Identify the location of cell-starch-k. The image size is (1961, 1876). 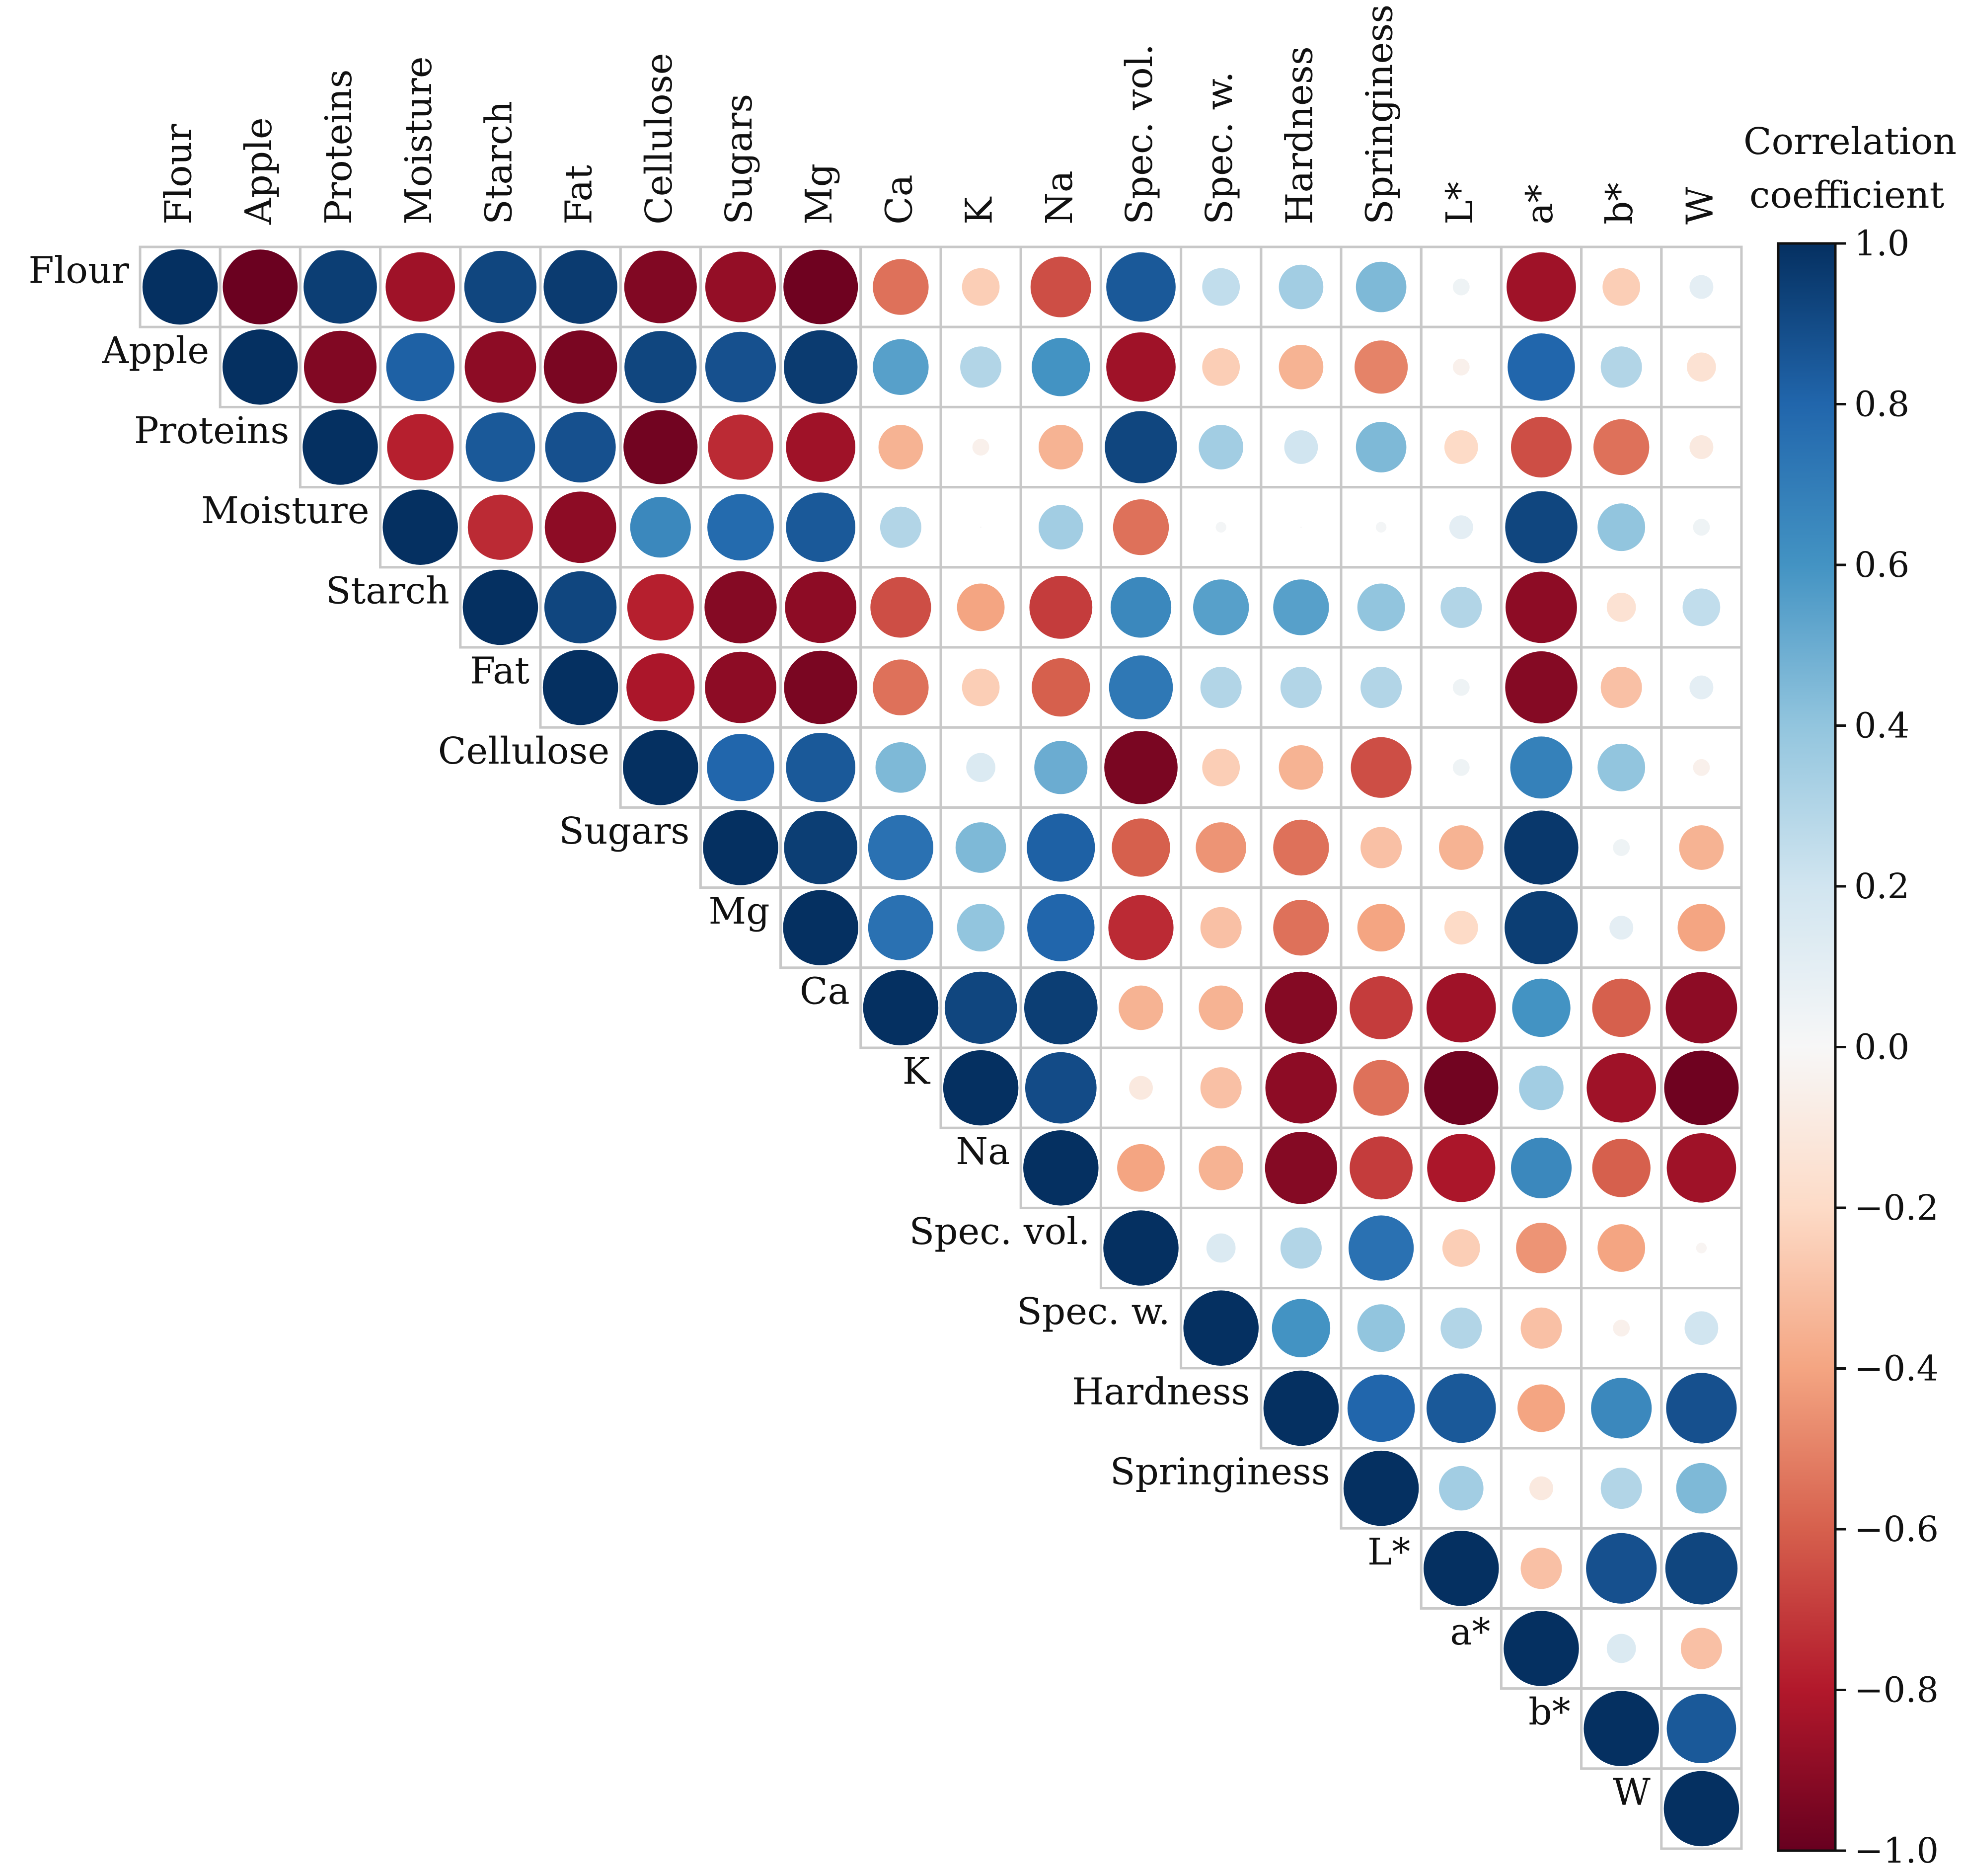
(981, 607).